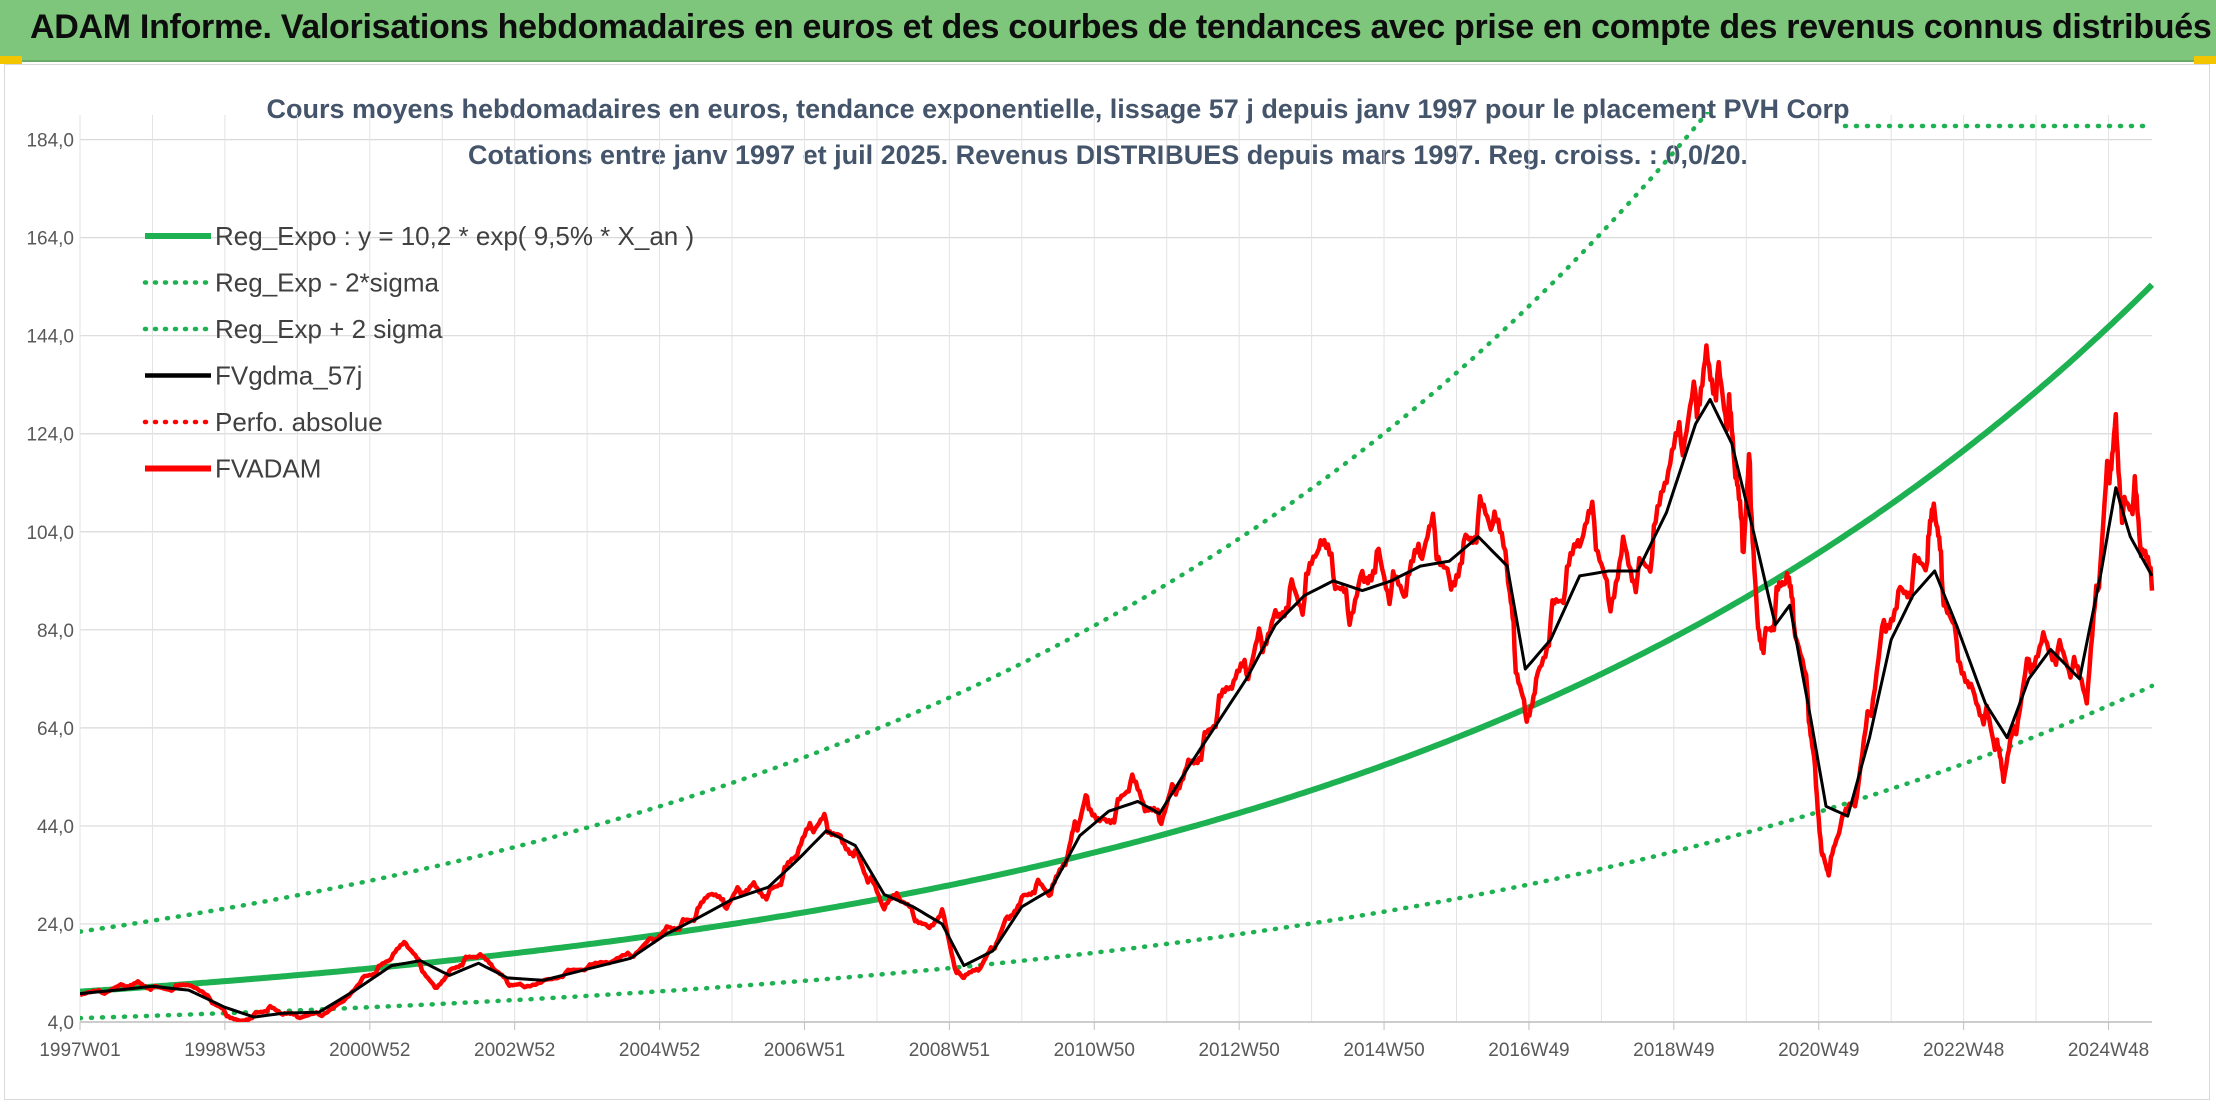 This screenshot has width=2216, height=1106. What do you see at coordinates (55, 925) in the screenshot?
I see `y-tick-label: 24,0` at bounding box center [55, 925].